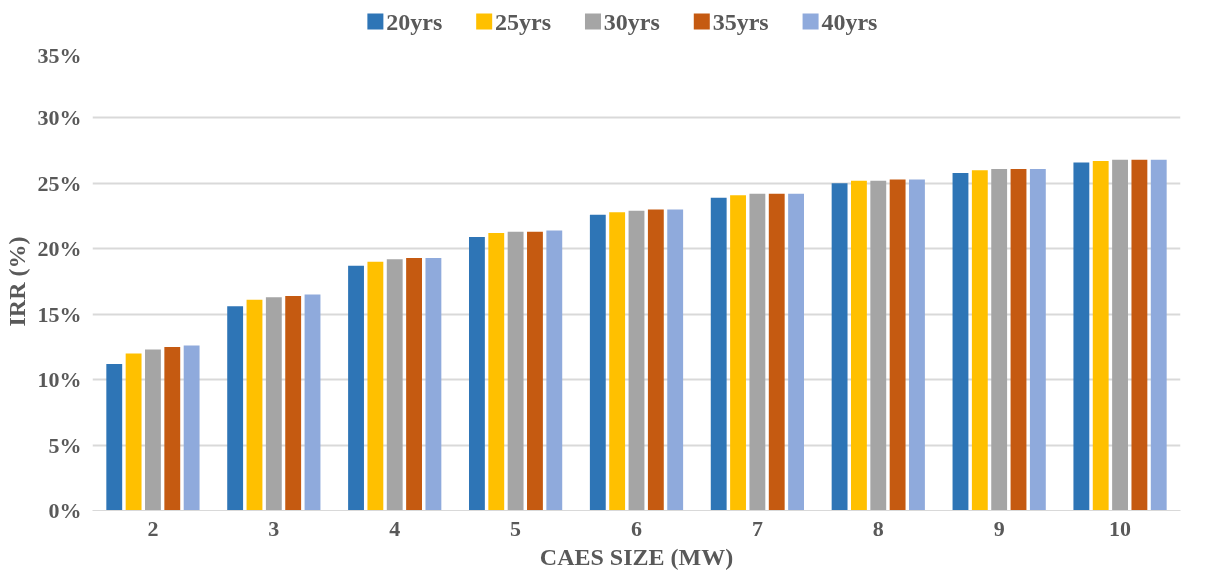 The height and width of the screenshot is (586, 1213). What do you see at coordinates (636, 528) in the screenshot?
I see `x-tick-label: 6` at bounding box center [636, 528].